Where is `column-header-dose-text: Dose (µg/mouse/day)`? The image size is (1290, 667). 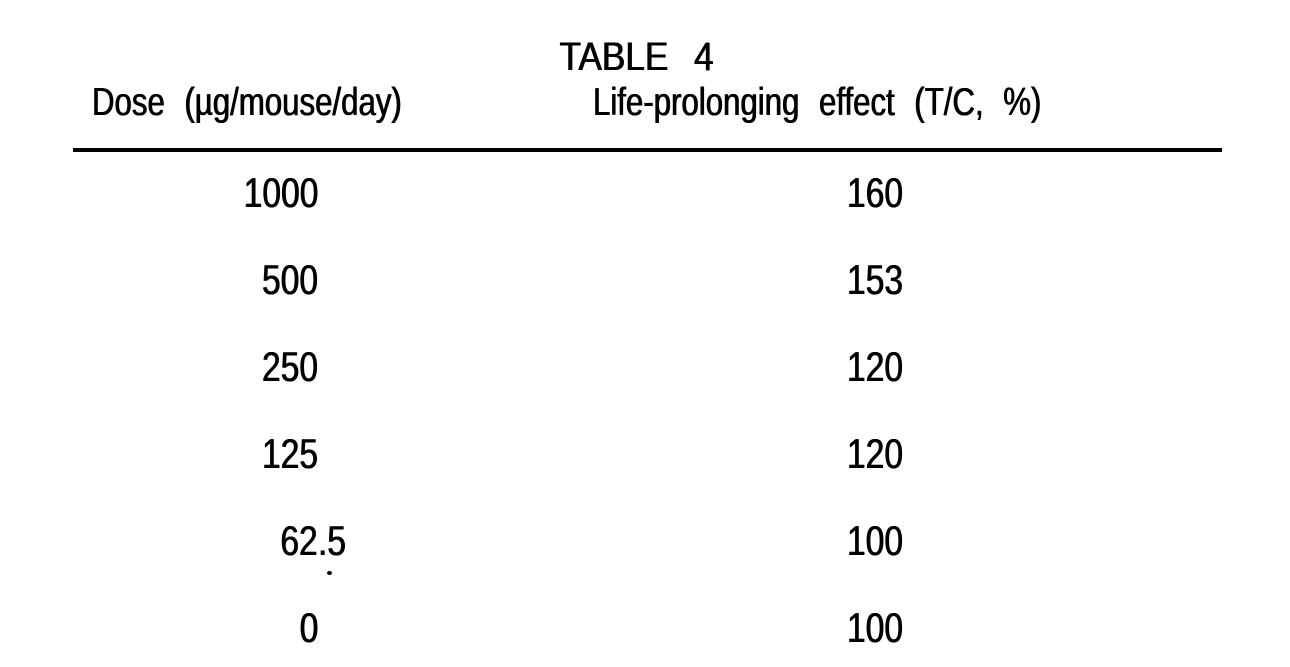
column-header-dose-text: Dose (µg/mouse/day) is located at coordinates (247, 102).